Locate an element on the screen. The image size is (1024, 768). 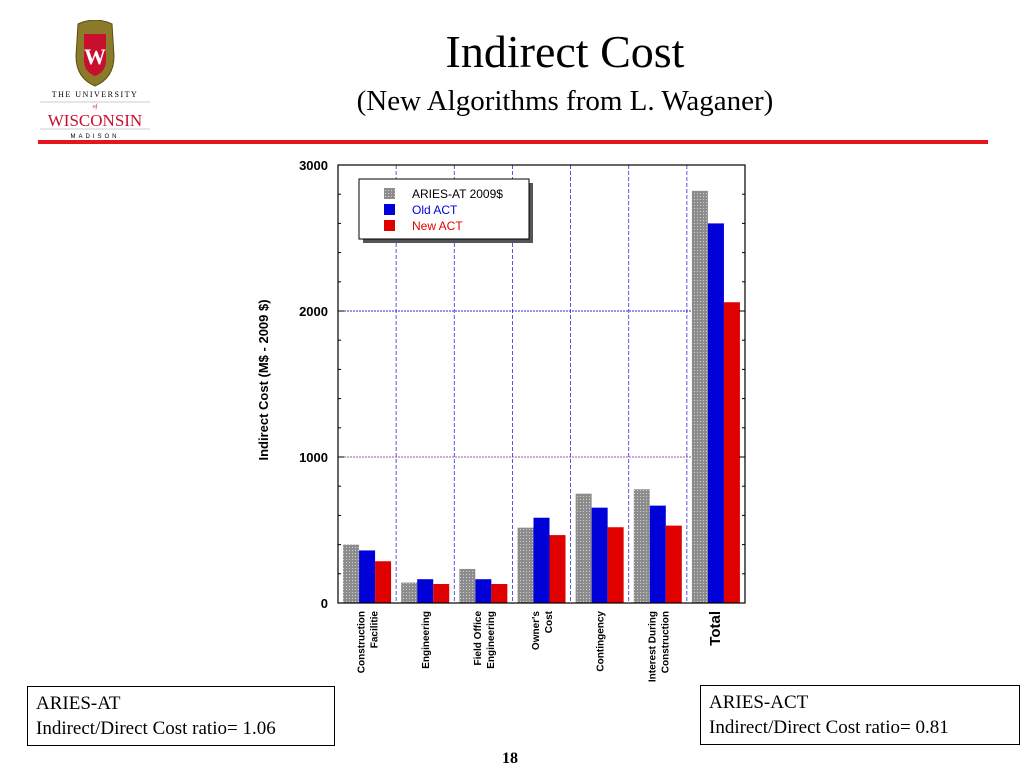
aries-at-ratio: Indirect/Direct Cost ratio= 1.06 is located at coordinates (156, 728).